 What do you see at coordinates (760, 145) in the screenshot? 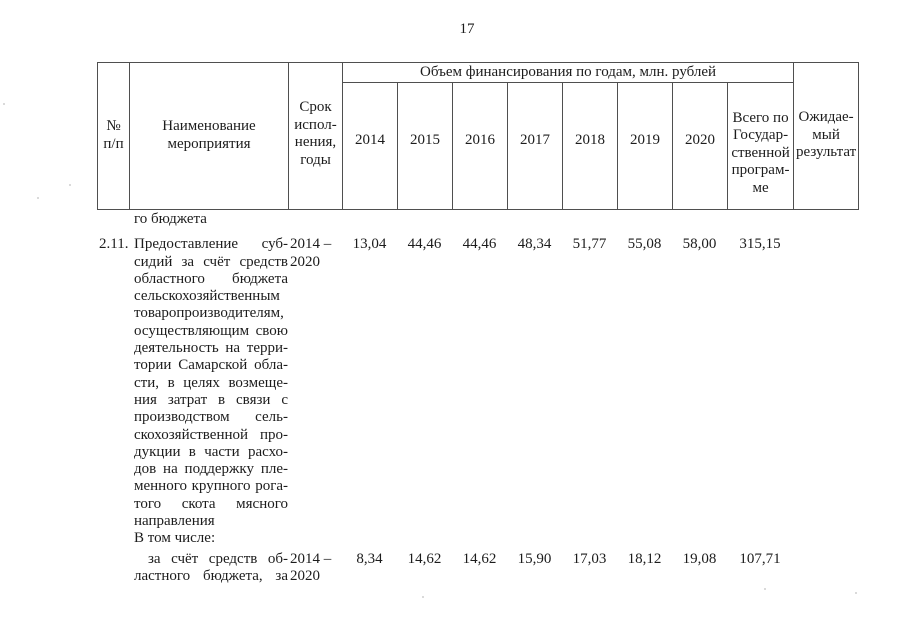
I see `header-col-program-total: Всего по Государ- ственной програм- ме` at bounding box center [760, 145].